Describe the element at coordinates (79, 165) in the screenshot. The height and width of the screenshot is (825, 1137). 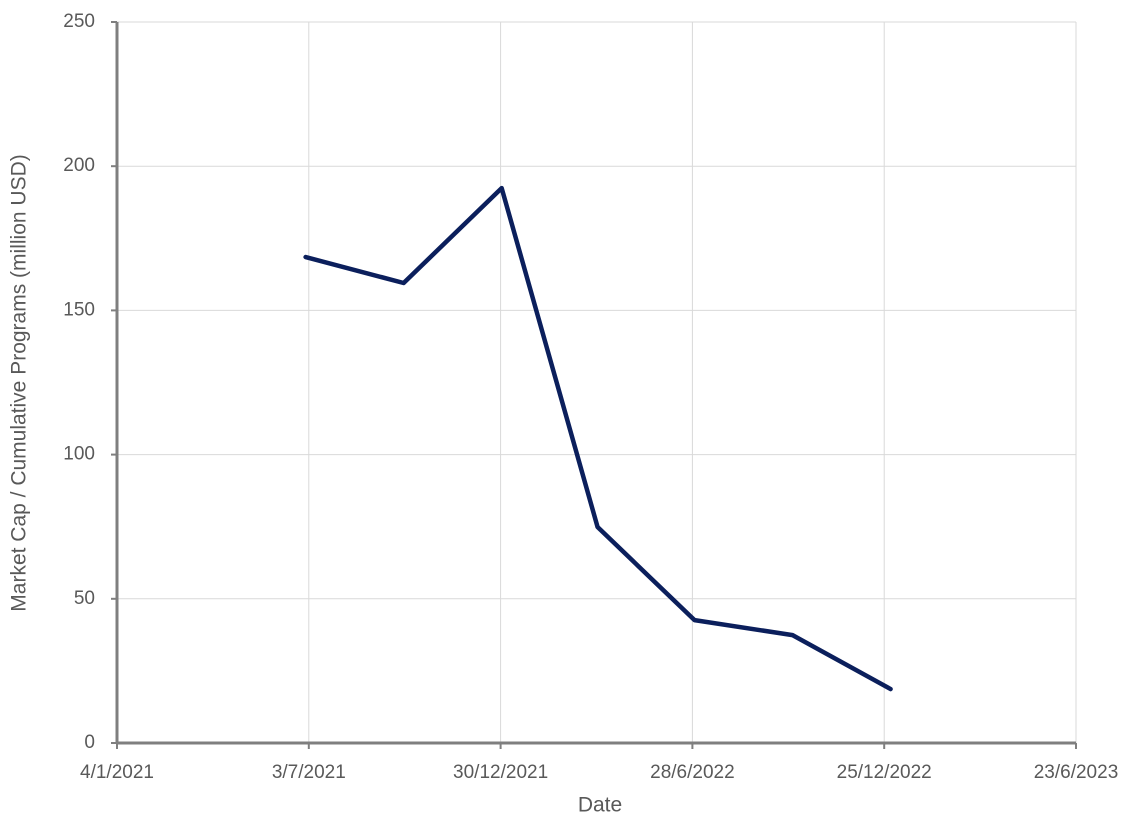
I see `y-tick-label: 200` at that location.